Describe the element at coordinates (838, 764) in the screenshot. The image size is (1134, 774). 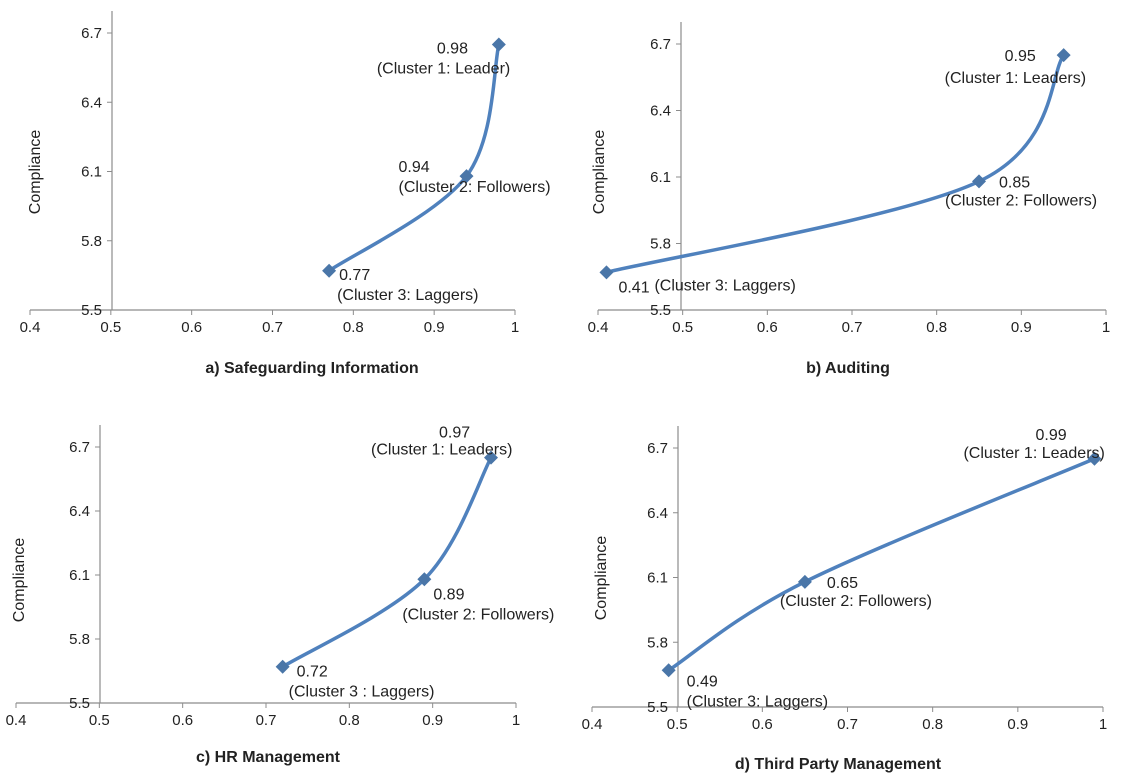
I see `panel-title: d) Third Party Management` at that location.